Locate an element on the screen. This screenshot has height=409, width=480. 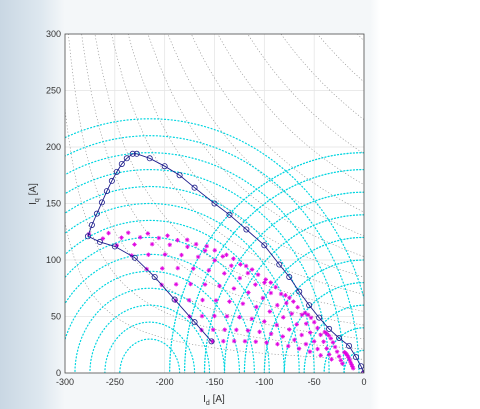
y-tick-label: 300 is located at coordinates (53, 34).